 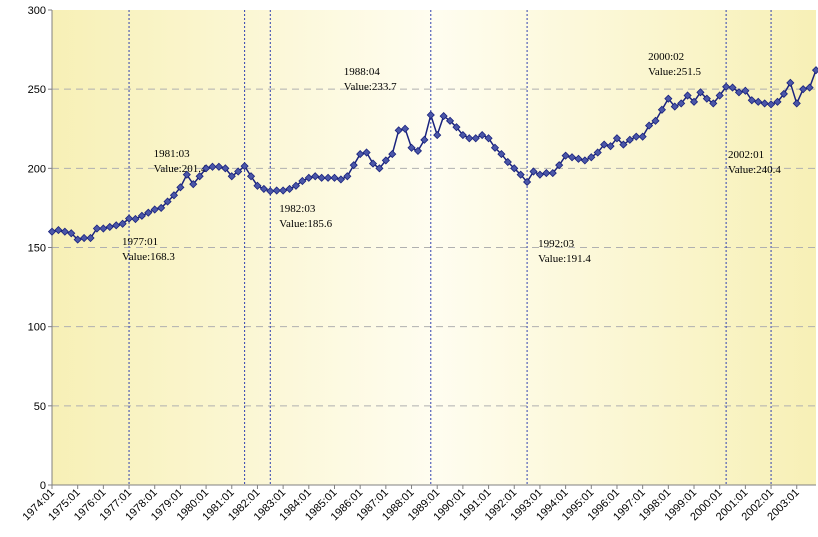 What do you see at coordinates (564, 259) in the screenshot?
I see `annotation-value: Value:191.4` at bounding box center [564, 259].